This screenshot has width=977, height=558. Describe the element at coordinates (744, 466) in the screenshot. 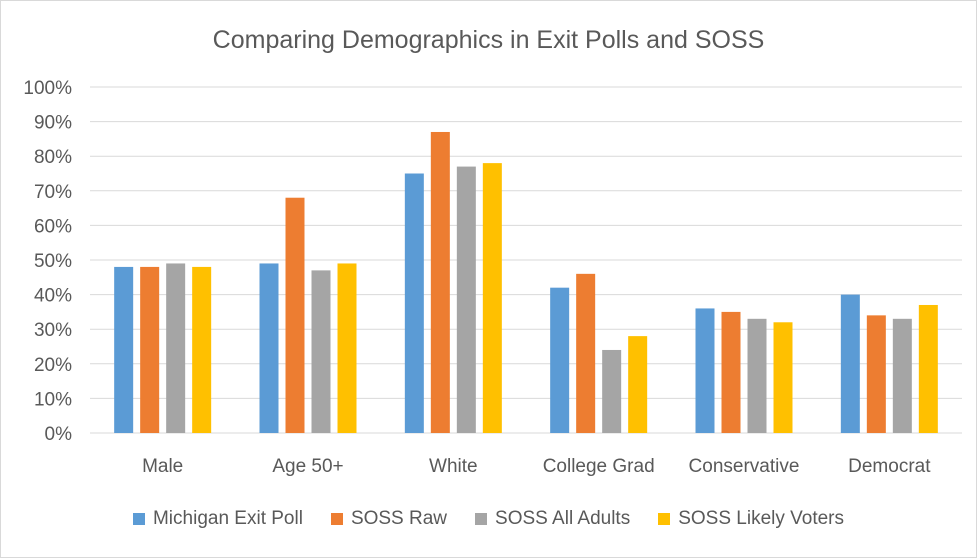

I see `x-category-label: Conservative` at that location.